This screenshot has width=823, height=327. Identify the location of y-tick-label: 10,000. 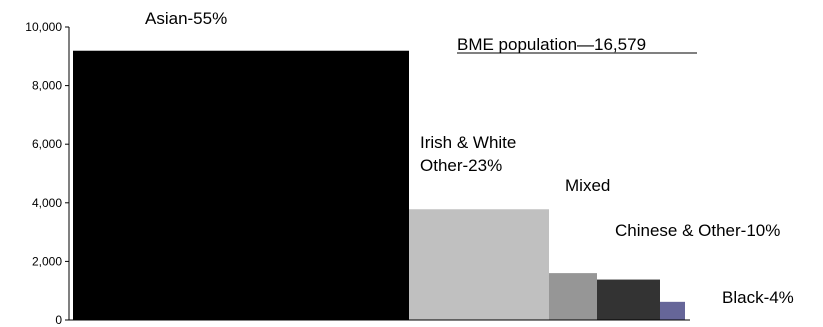
(43, 27).